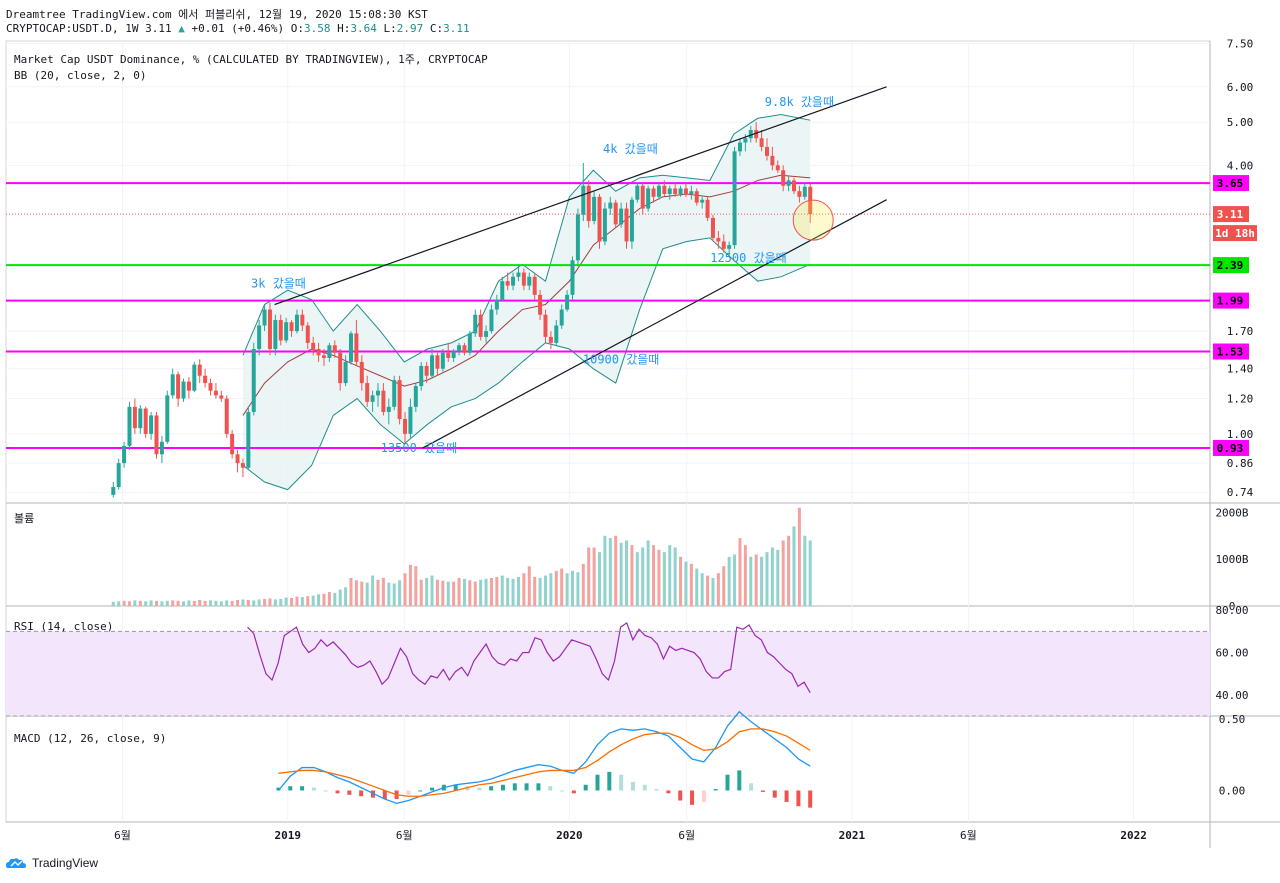  What do you see at coordinates (852, 835) in the screenshot?
I see `time-axis-label: 2021` at bounding box center [852, 835].